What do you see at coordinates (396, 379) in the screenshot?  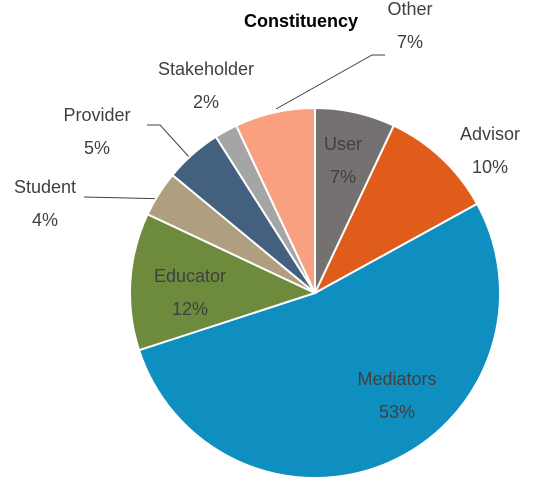 I see `slice-label: Mediators` at bounding box center [396, 379].